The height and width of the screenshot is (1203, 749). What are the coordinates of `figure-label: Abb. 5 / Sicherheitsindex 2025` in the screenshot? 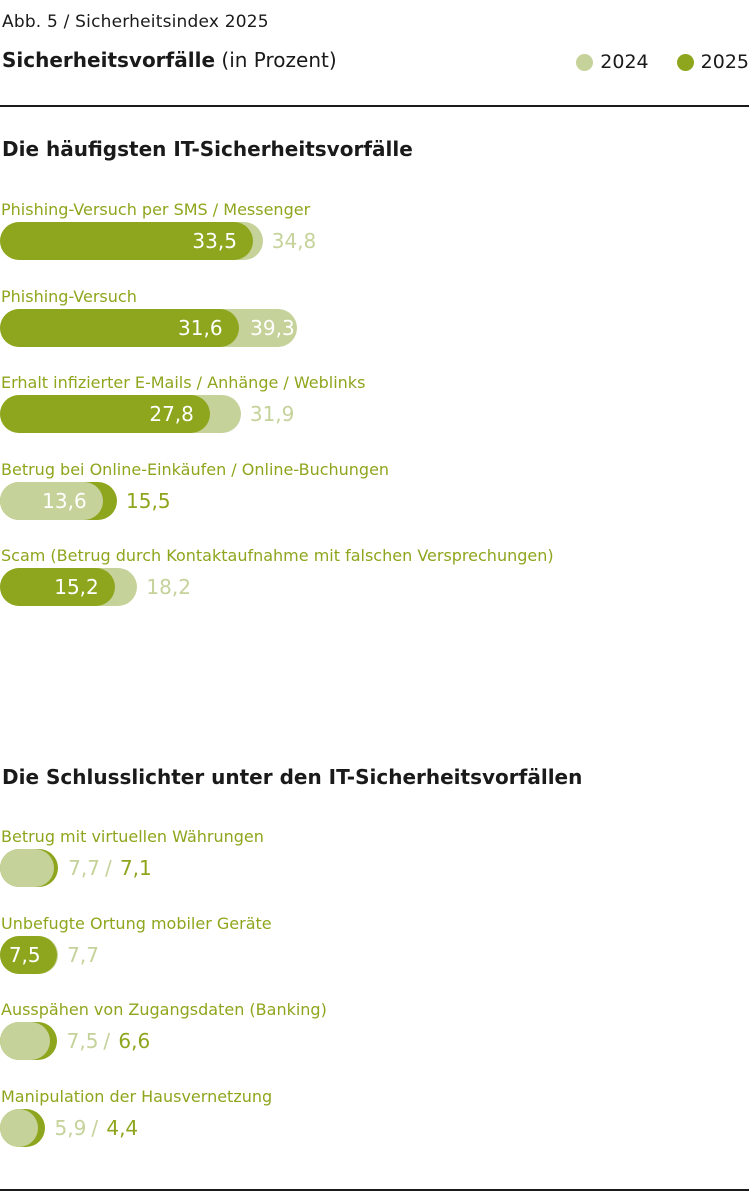 It's located at (135, 22).